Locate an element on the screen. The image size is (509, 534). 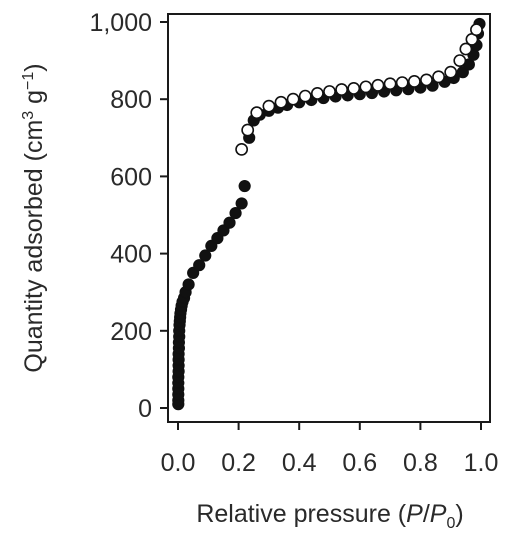
x-axis-tick-labels: 0.0 0.2 0.4 0.6 0.8 1.0 is located at coordinates (330, 463).